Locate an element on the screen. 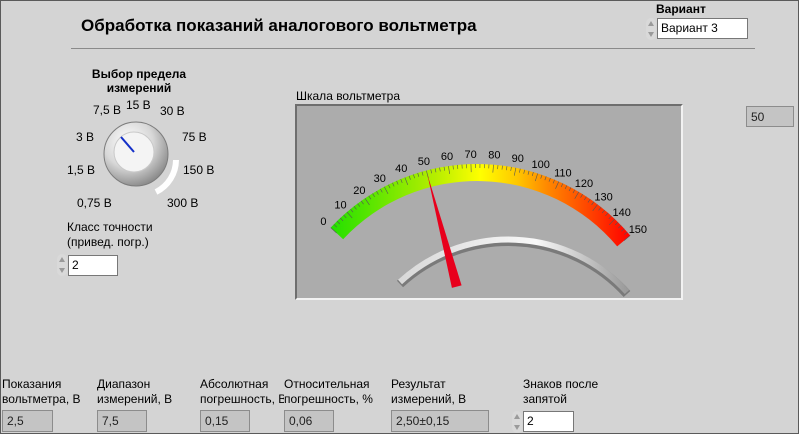  accuracy-label-line1: Класс точности is located at coordinates (110, 227).